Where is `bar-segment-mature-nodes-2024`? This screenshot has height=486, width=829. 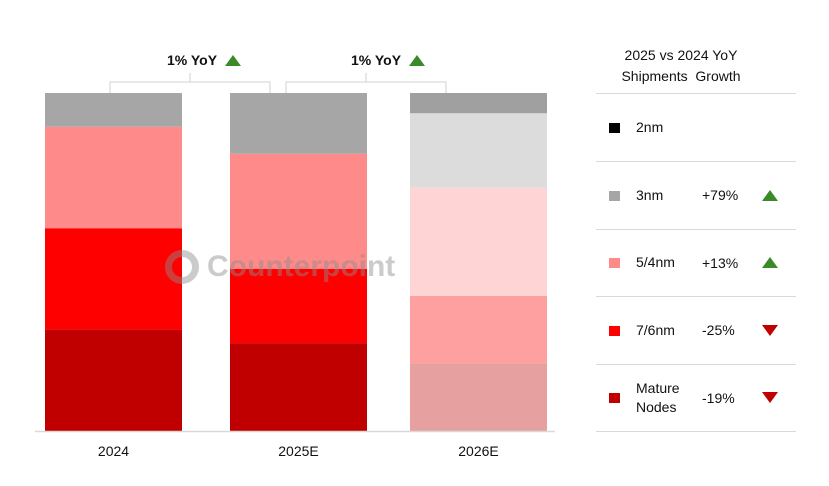 bar-segment-mature-nodes-2024 is located at coordinates (113, 380).